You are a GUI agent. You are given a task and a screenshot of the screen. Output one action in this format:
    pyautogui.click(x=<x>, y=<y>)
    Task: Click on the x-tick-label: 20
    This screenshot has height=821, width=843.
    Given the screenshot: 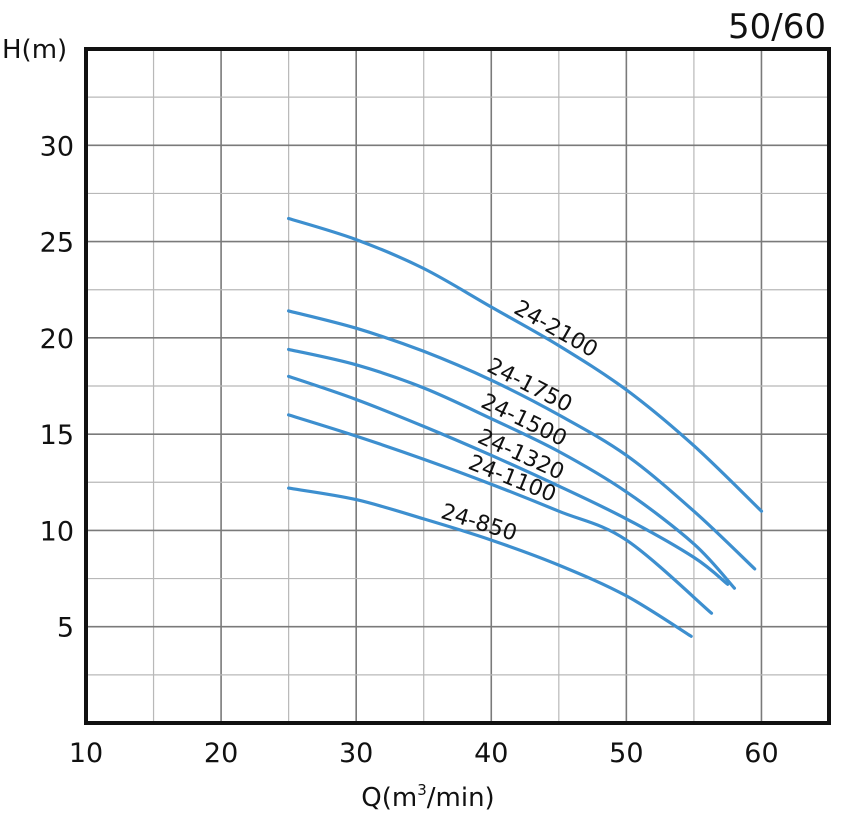 What is the action you would take?
    pyautogui.click(x=221, y=753)
    